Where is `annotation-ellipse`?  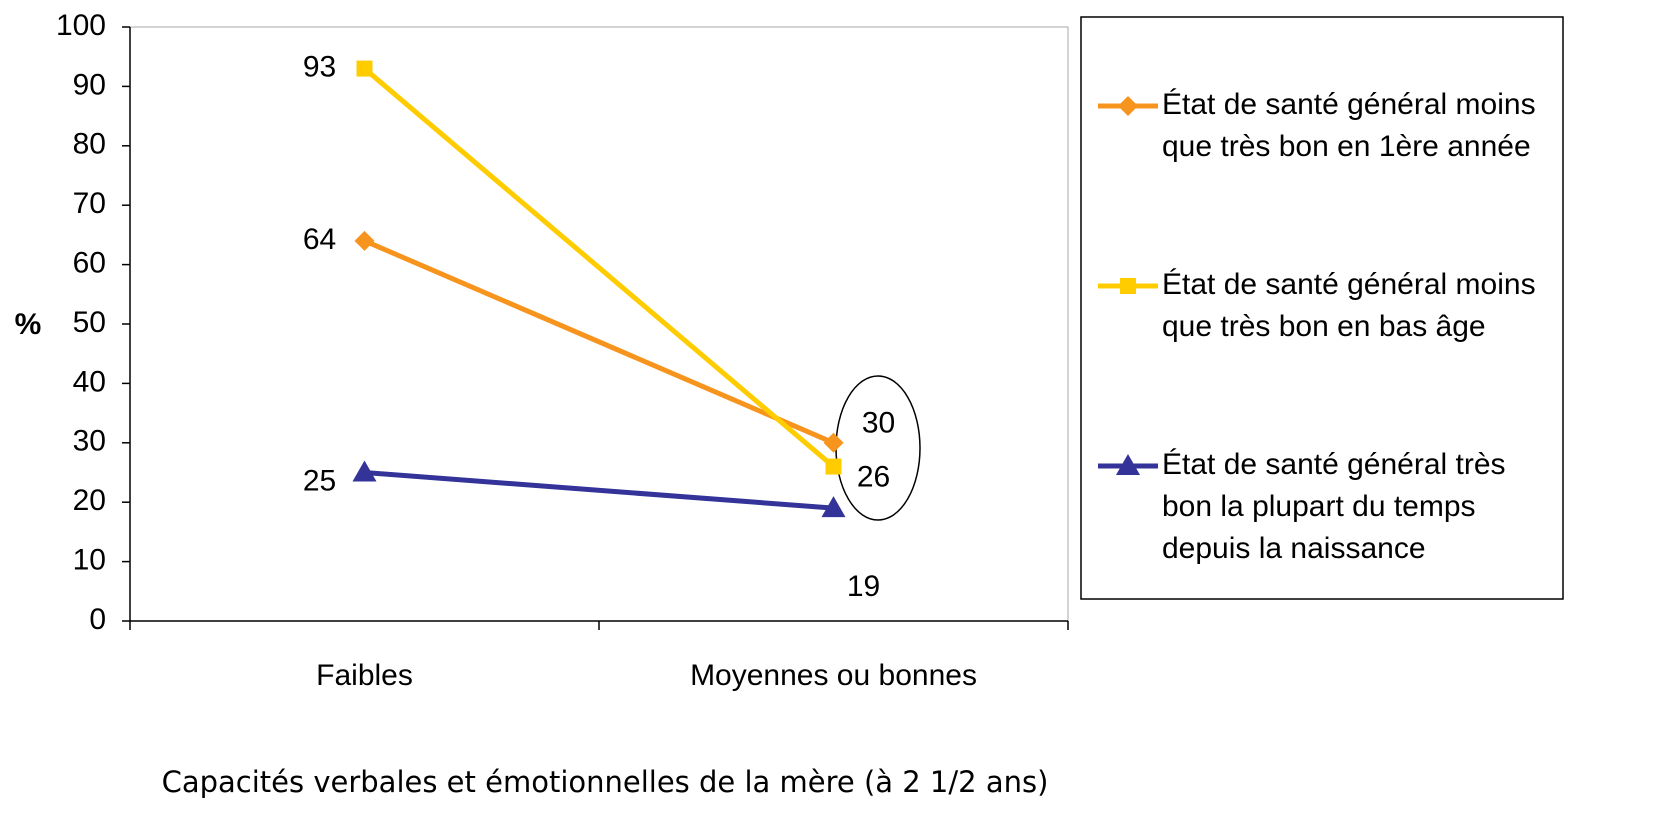 annotation-ellipse is located at coordinates (878, 448).